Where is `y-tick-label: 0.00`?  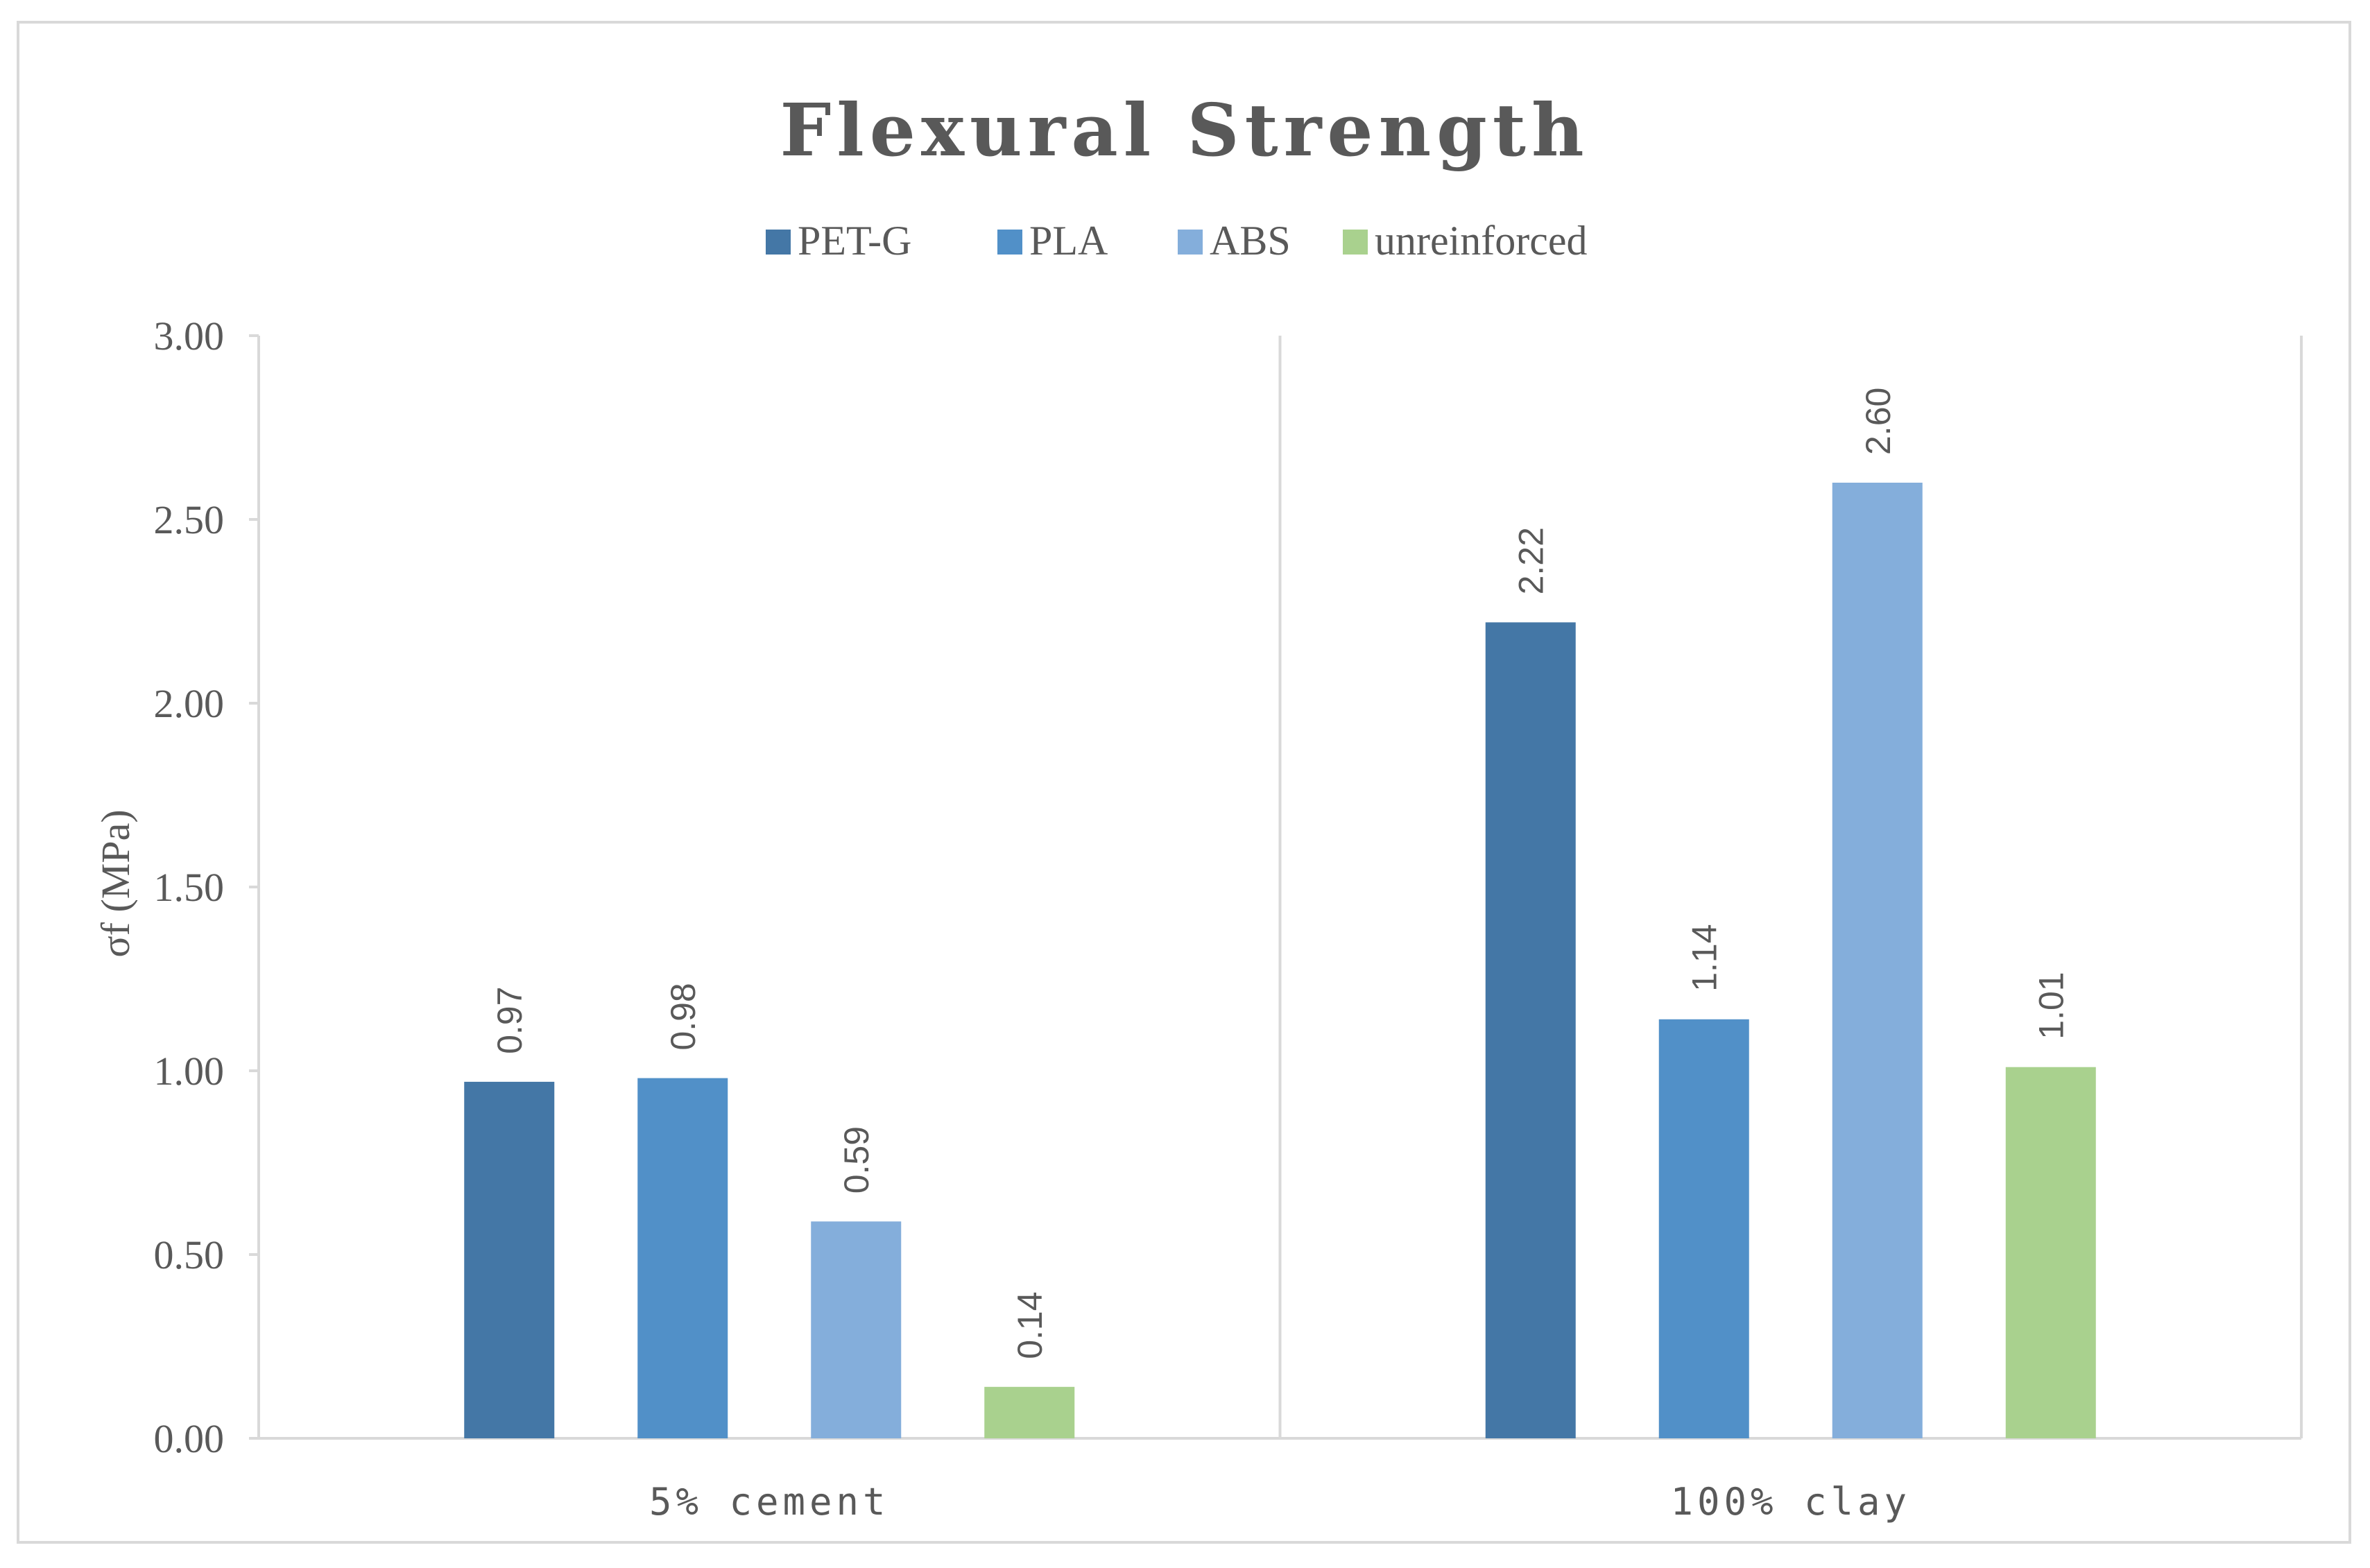
y-tick-label: 0.00 is located at coordinates (189, 1438).